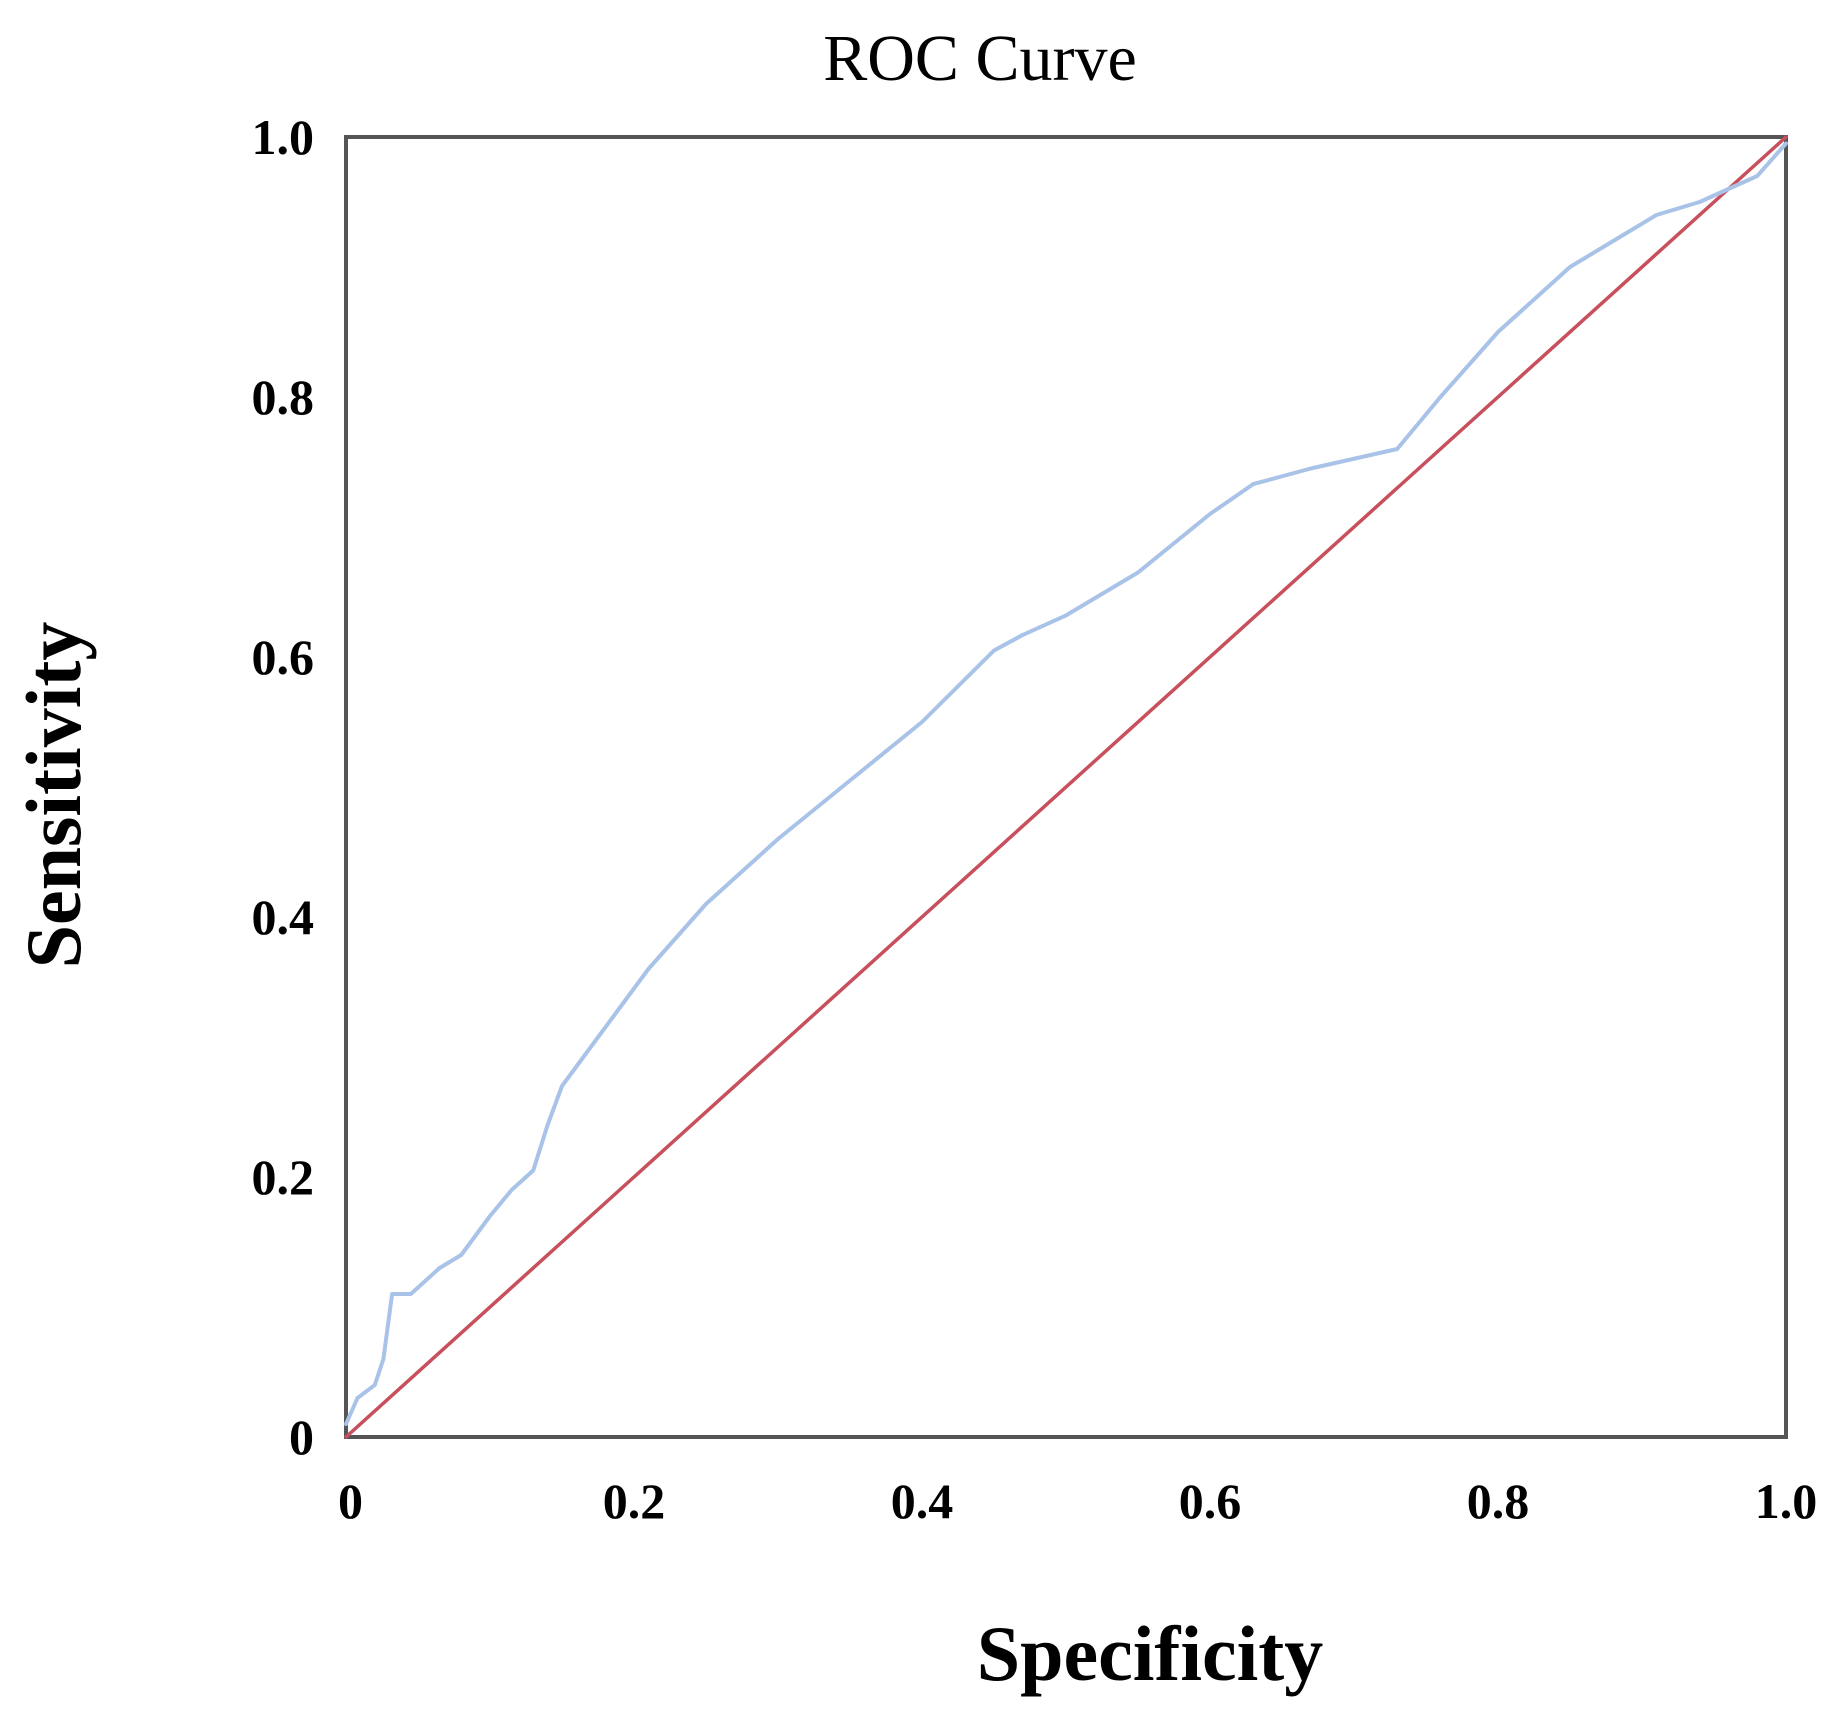 Image resolution: width=1838 pixels, height=1713 pixels. Describe the element at coordinates (1498, 1501) in the screenshot. I see `x-tick-label: 0.8` at that location.